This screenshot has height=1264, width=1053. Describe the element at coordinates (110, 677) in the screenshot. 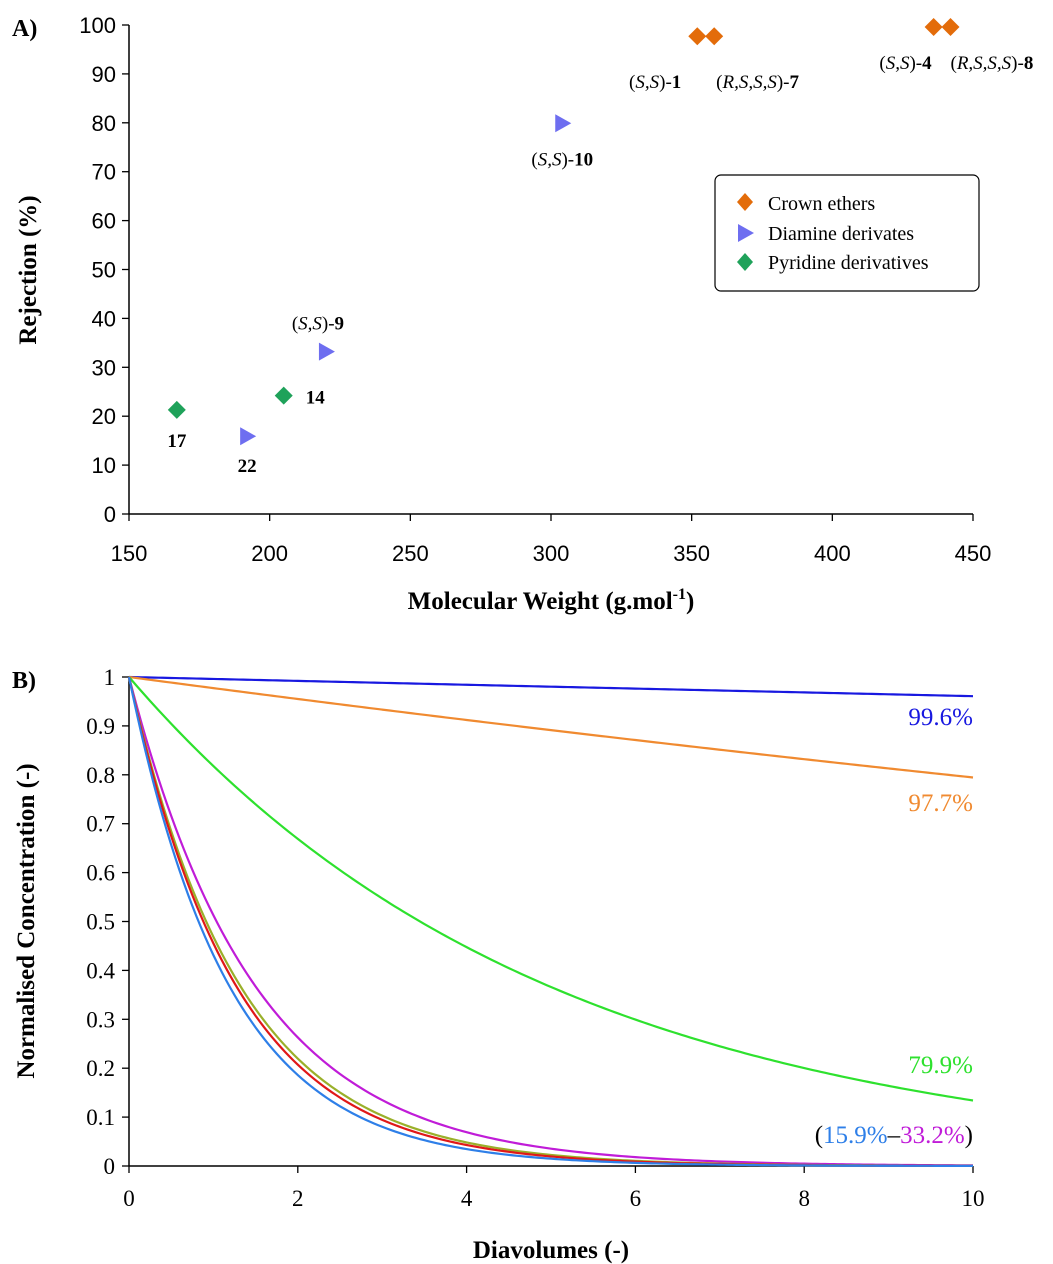

I see `b-y-tick-label: 1` at that location.